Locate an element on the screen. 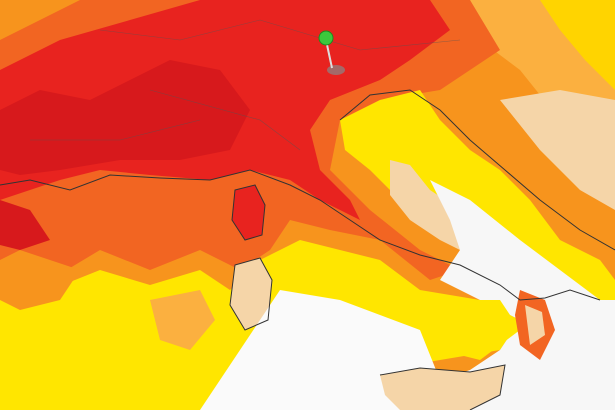 This screenshot has height=410, width=615. pin-shadow is located at coordinates (336, 70).